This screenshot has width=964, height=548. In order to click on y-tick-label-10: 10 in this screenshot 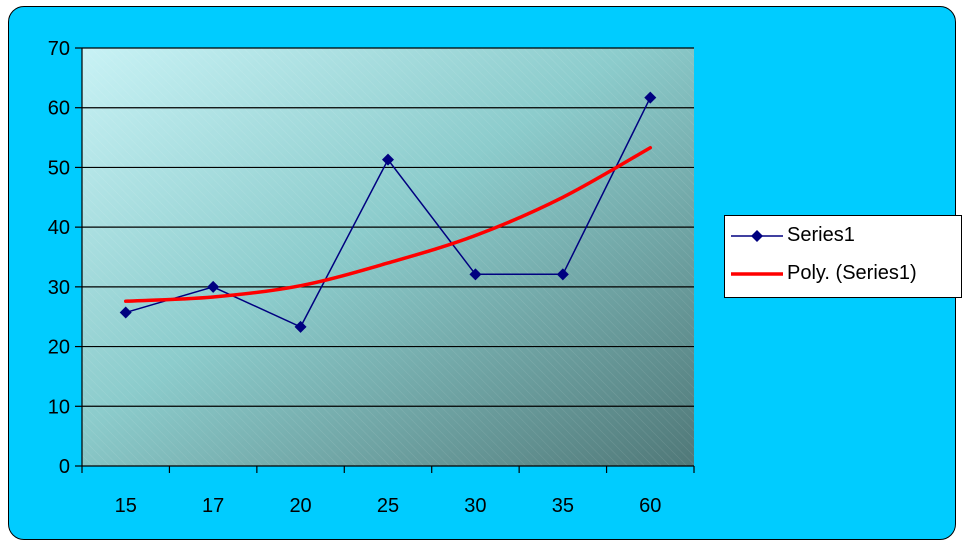, I will do `click(59, 407)`.